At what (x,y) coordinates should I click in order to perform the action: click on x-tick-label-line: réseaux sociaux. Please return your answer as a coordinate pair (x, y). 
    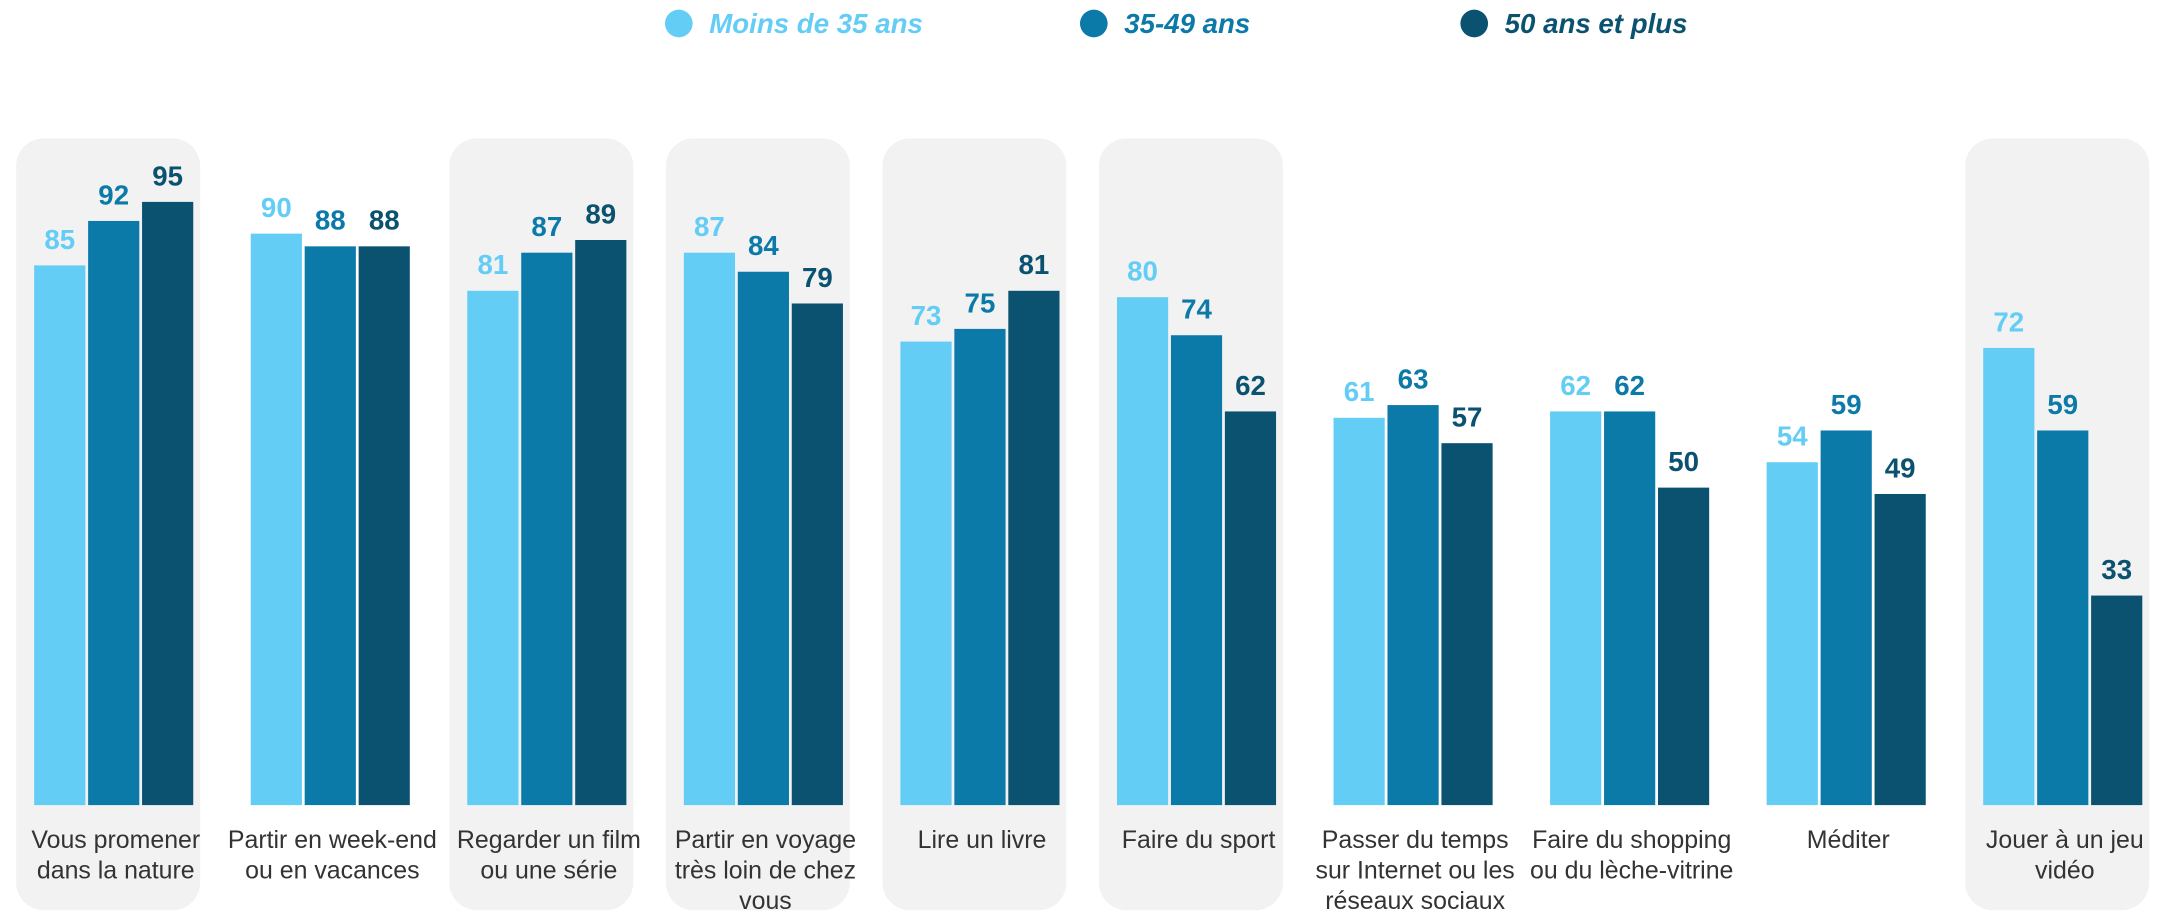
    Looking at the image, I should click on (1415, 900).